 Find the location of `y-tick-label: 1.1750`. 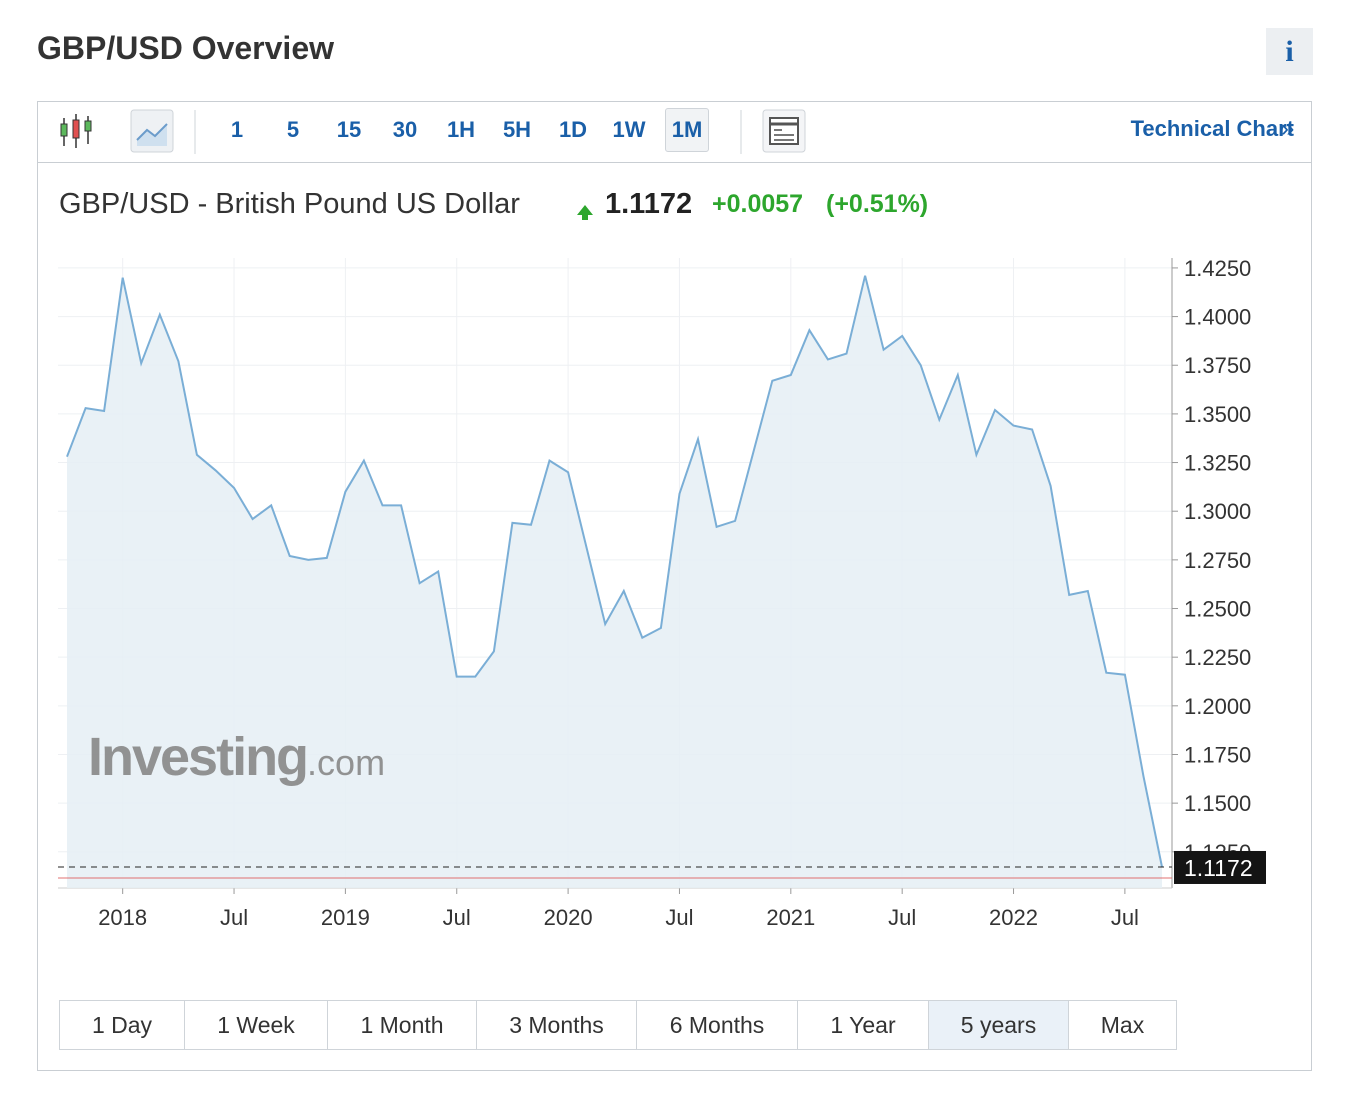

y-tick-label: 1.1750 is located at coordinates (1217, 754).